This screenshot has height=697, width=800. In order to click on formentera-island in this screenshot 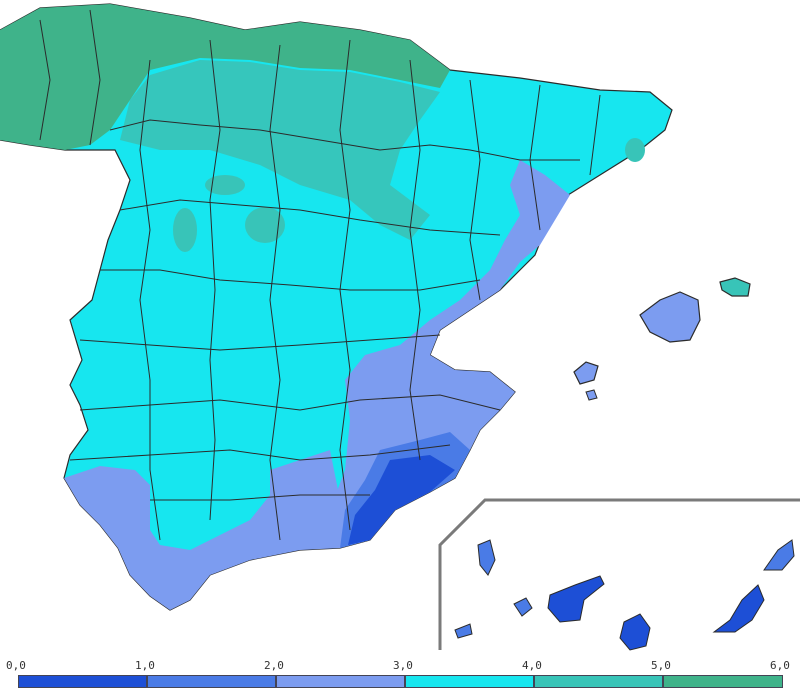, I will do `click(591, 395)`.